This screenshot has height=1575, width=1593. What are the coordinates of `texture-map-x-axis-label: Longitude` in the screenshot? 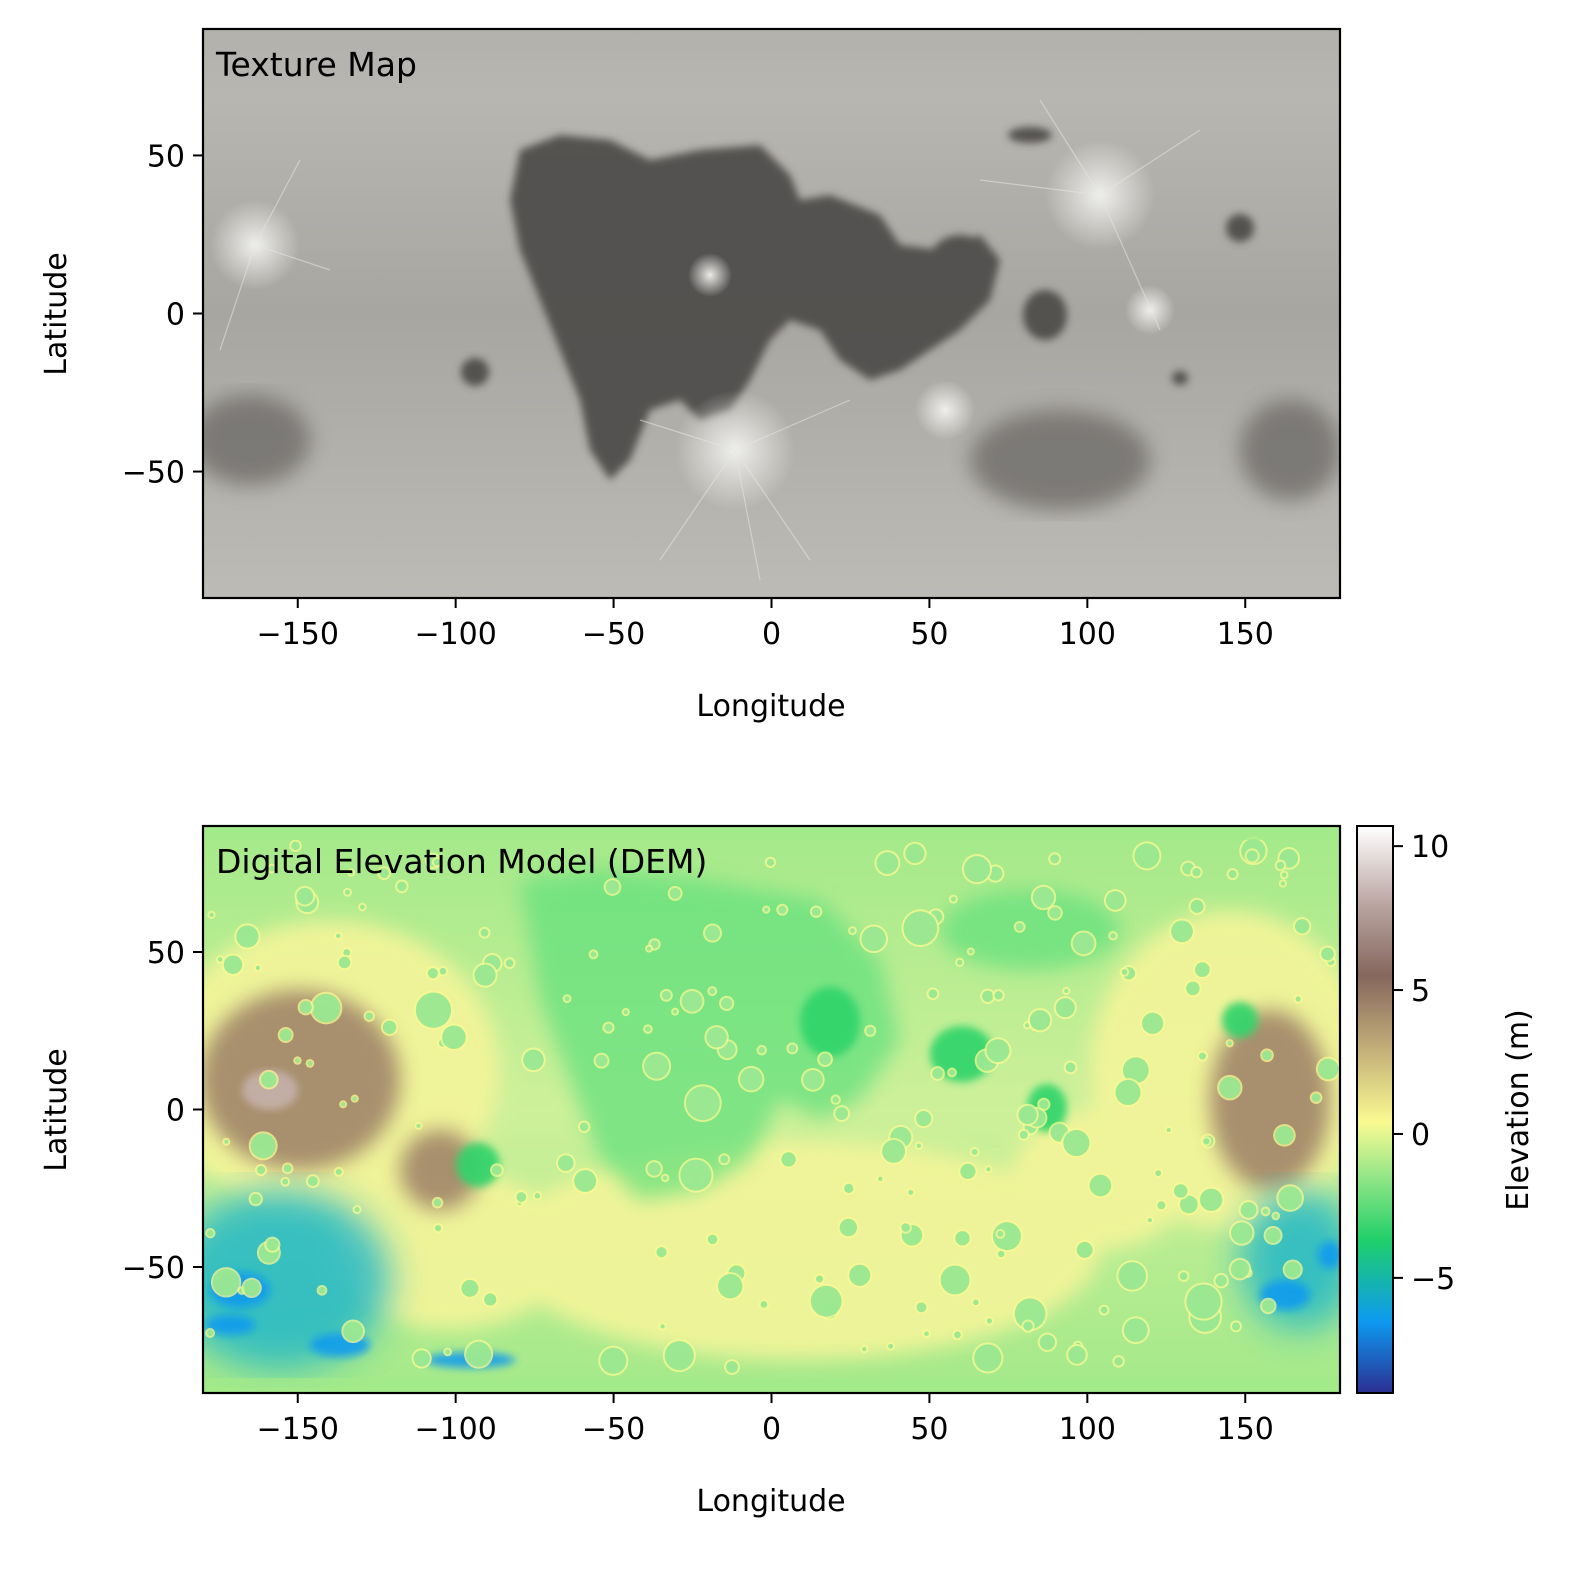 It's located at (770, 706).